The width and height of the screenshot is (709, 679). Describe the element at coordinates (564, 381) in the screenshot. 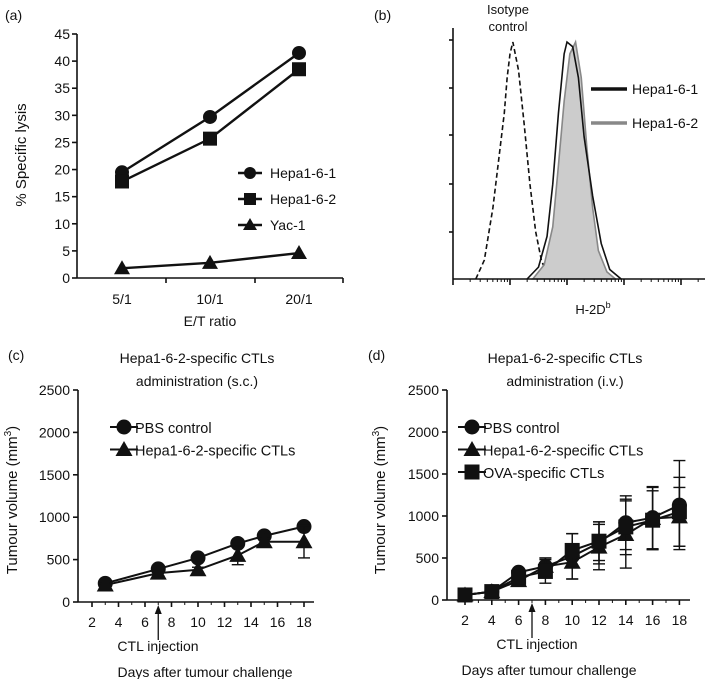

I see `chart-title: administration (i.v.)` at that location.